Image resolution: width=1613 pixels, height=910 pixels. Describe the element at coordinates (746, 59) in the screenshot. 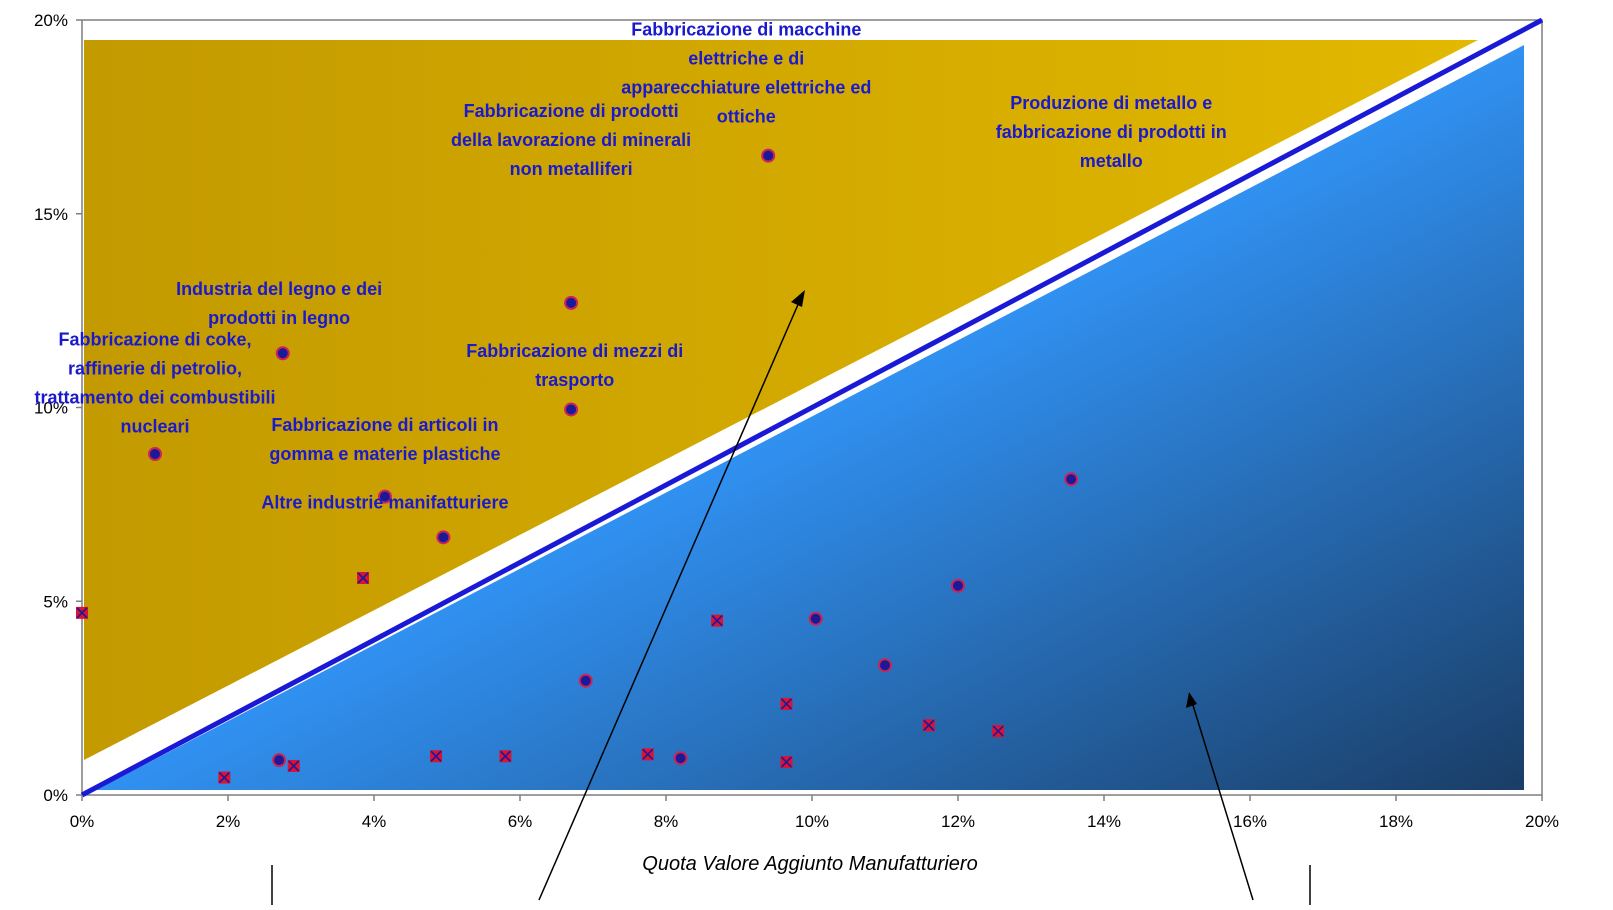

I see `annotation-line: elettriche e di` at that location.